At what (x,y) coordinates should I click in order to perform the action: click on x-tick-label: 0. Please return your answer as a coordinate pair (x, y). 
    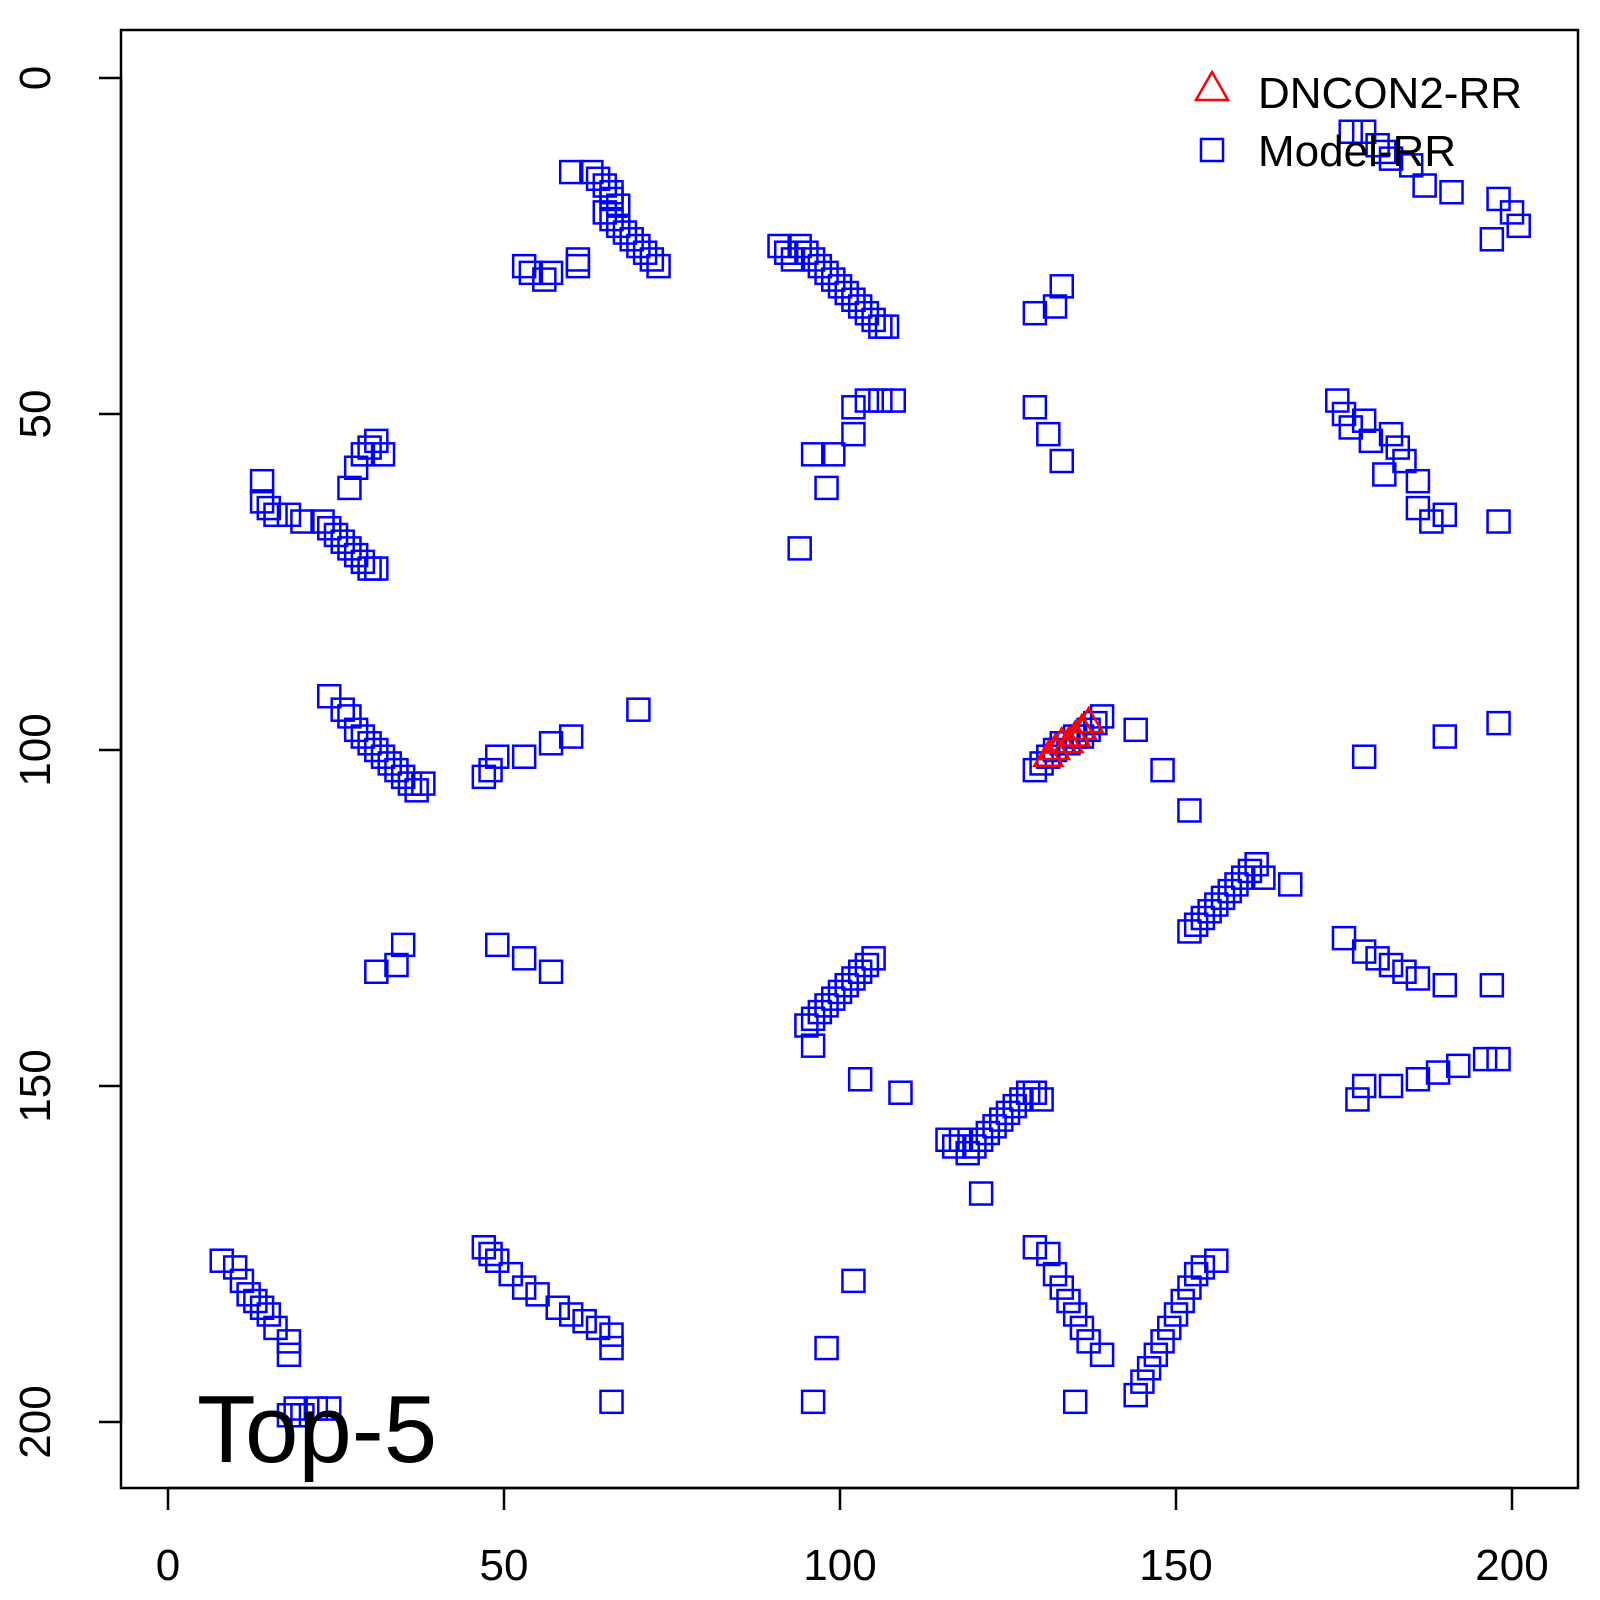
    Looking at the image, I should click on (168, 1565).